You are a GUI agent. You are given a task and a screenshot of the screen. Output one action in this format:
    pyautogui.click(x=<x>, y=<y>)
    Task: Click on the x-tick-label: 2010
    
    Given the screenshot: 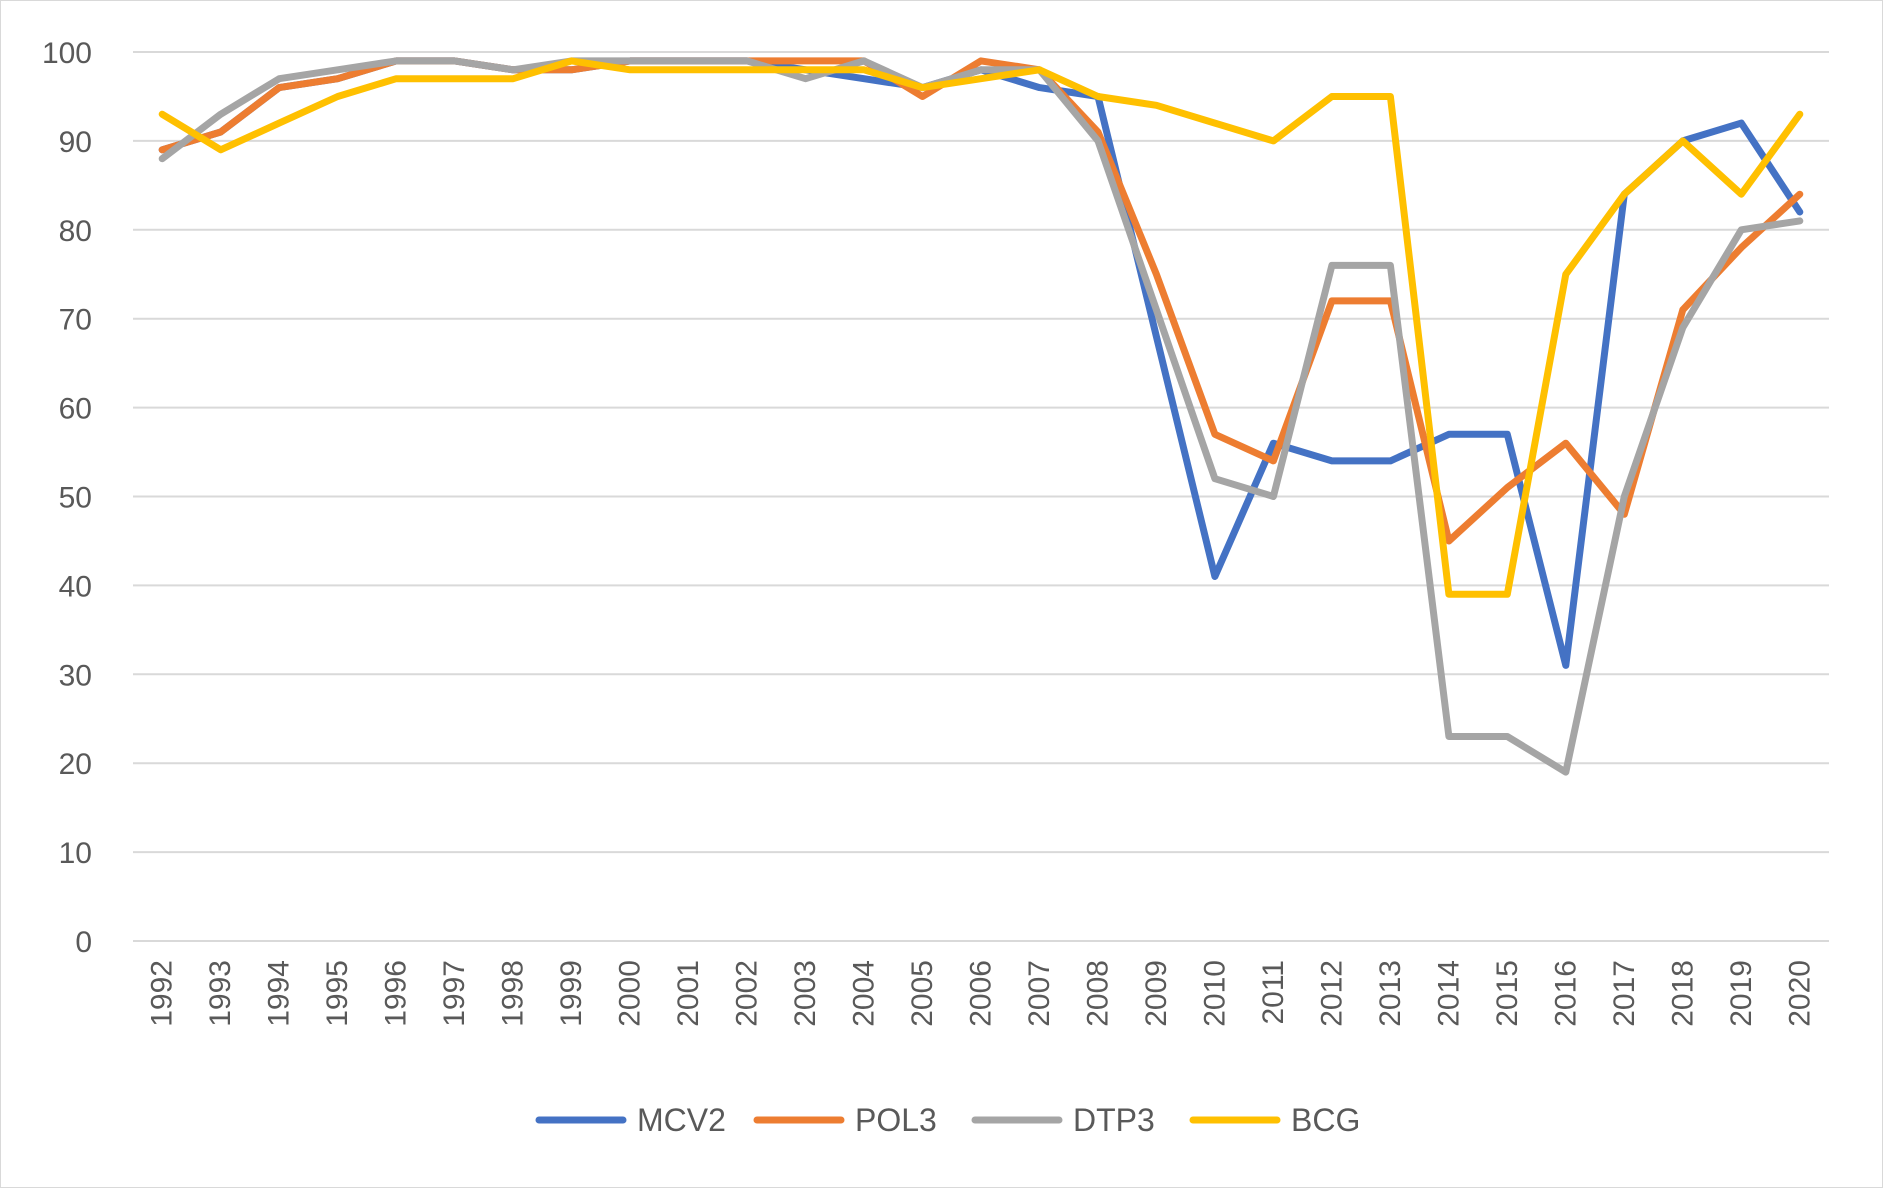 What is the action you would take?
    pyautogui.click(x=1214, y=993)
    